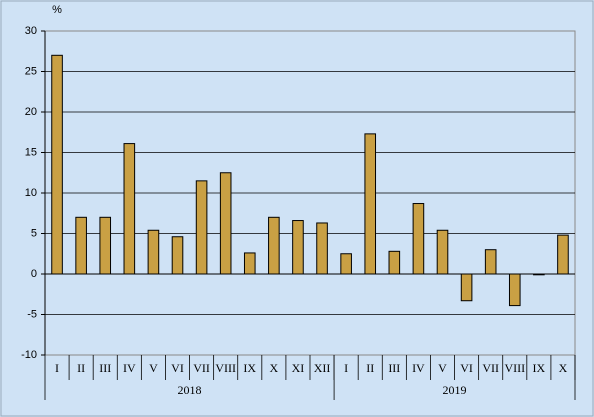 Image resolution: width=594 pixels, height=417 pixels. What do you see at coordinates (31, 71) in the screenshot?
I see `y-tick-label: 25` at bounding box center [31, 71].